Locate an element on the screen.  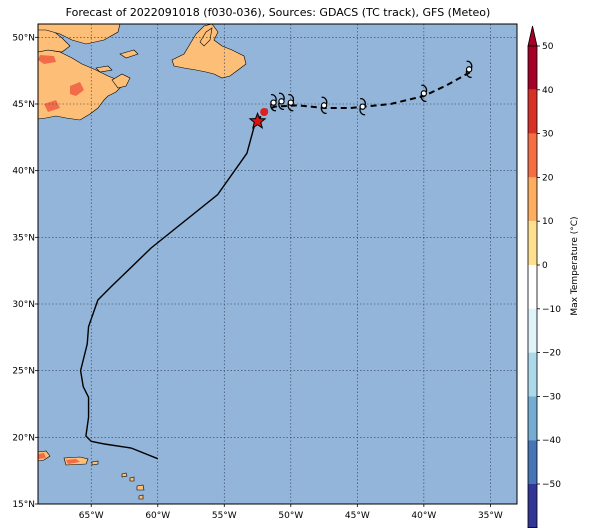
colorbar-tick-label: −30 is located at coordinates (551, 397).